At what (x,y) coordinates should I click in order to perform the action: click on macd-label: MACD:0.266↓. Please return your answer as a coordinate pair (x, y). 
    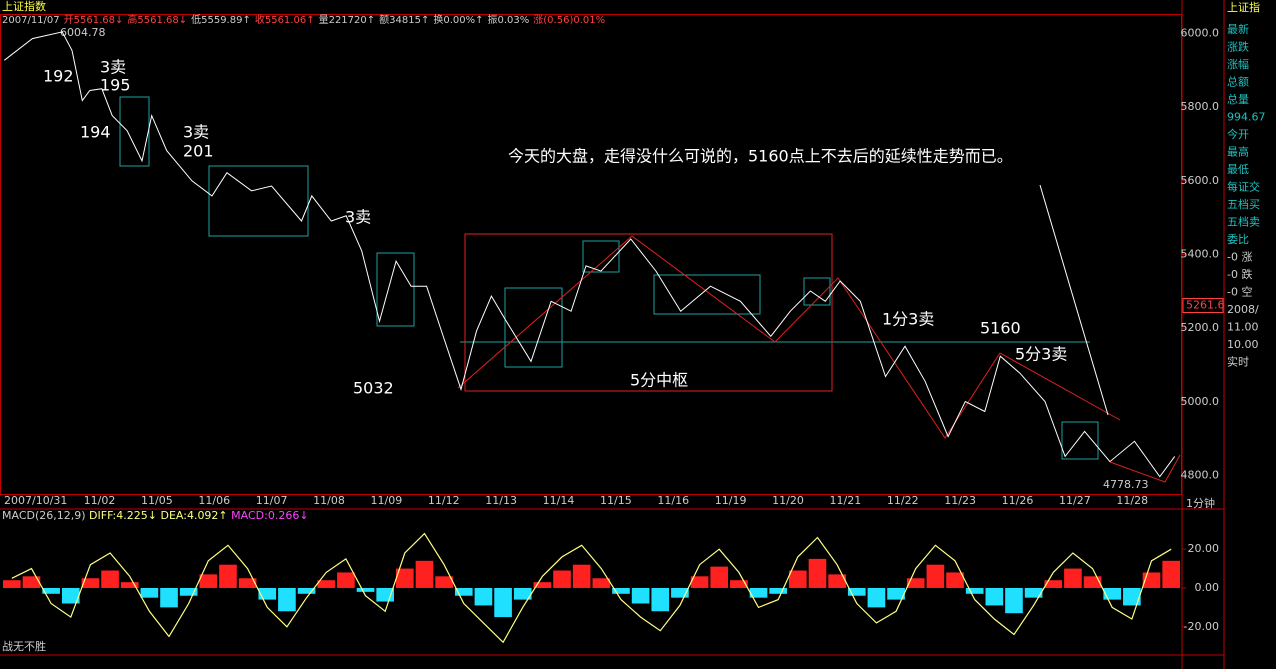
    Looking at the image, I should click on (269, 515).